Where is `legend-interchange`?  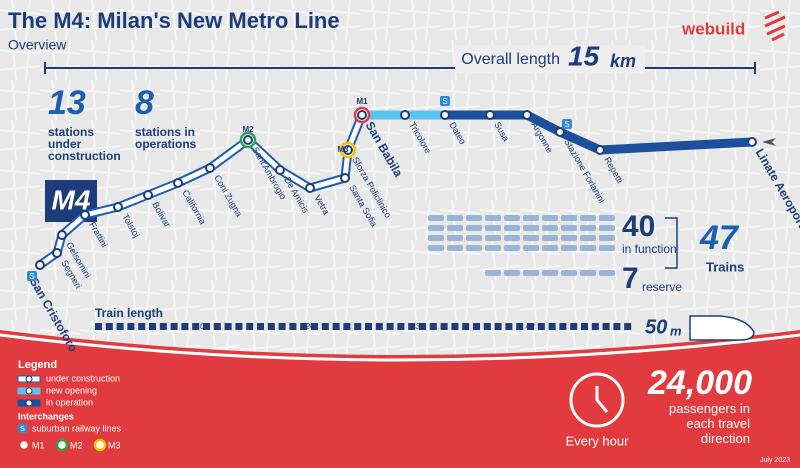 legend-interchange is located at coordinates (62, 445).